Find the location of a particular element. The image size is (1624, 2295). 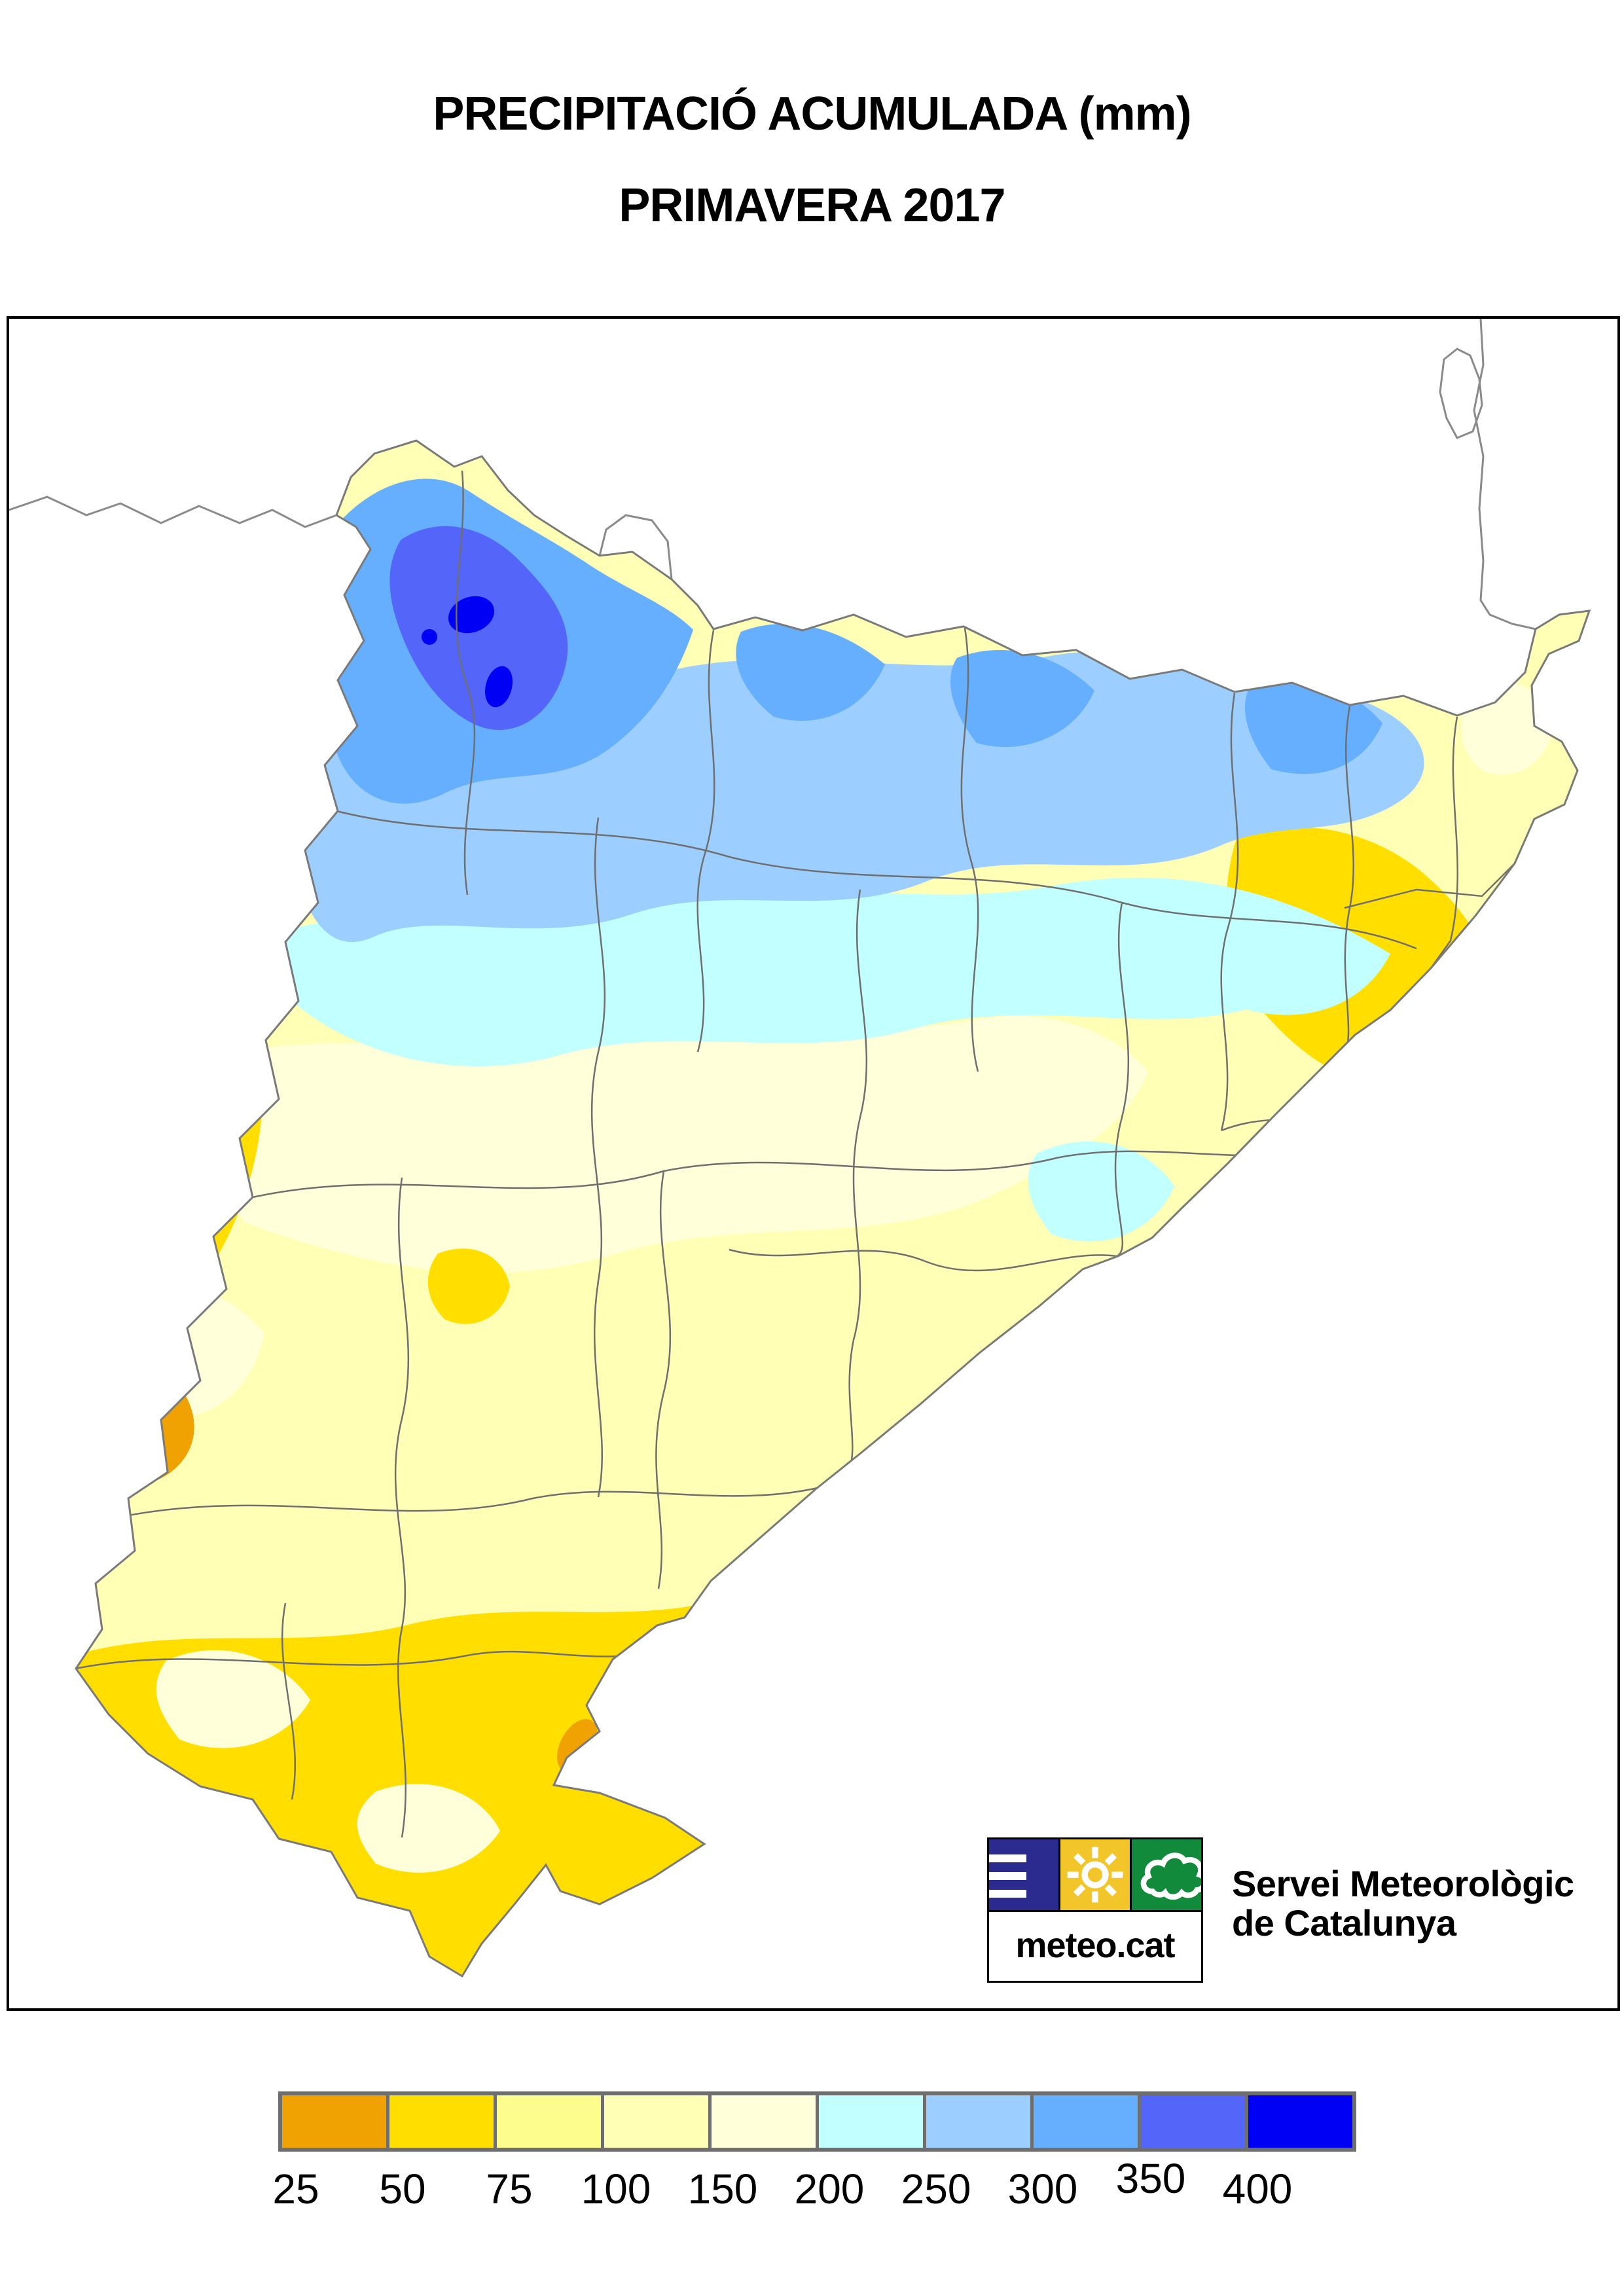

precipitation-legend is located at coordinates (817, 2122).